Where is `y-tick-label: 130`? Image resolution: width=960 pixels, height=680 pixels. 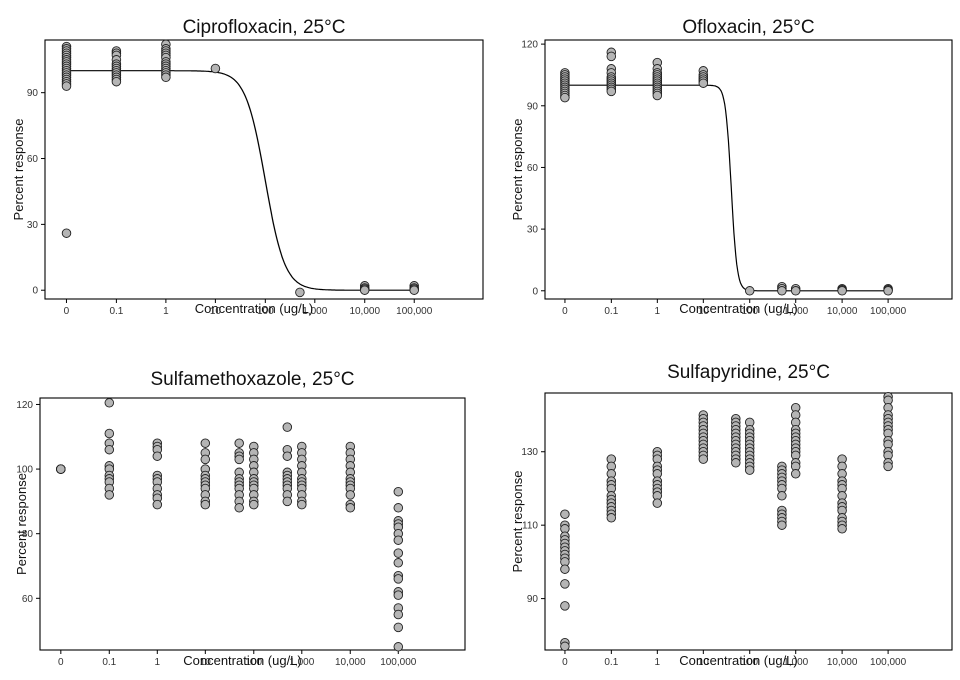 y-tick-label: 130 is located at coordinates (529, 452).